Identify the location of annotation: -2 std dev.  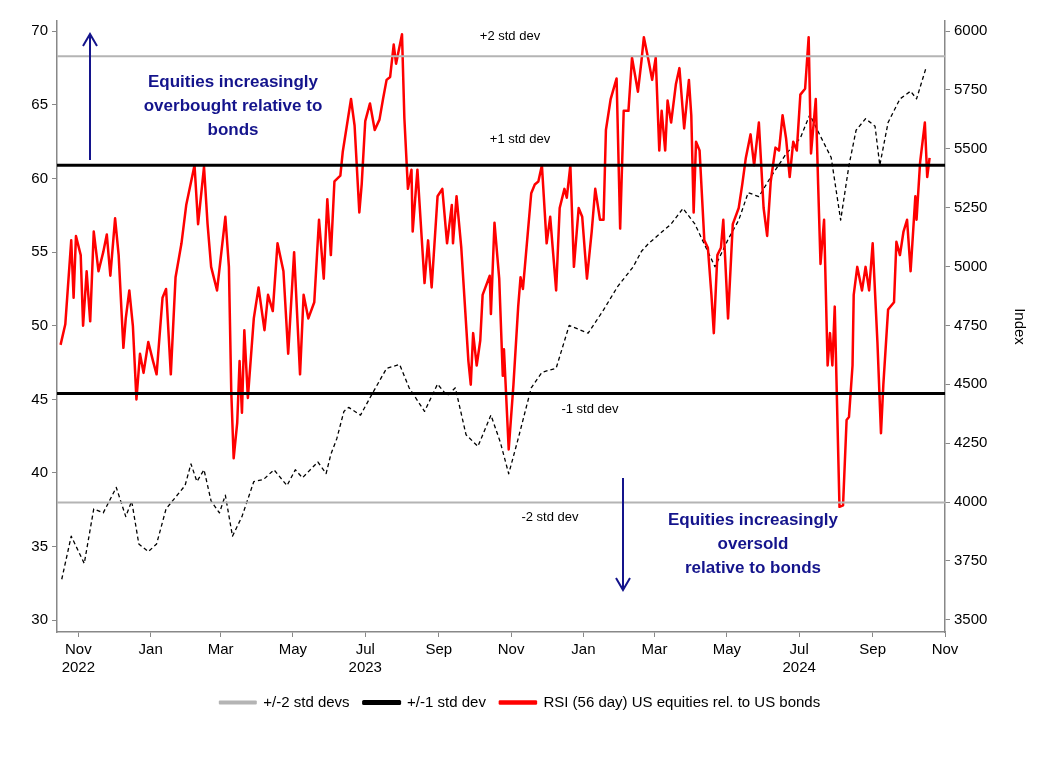
(550, 517).